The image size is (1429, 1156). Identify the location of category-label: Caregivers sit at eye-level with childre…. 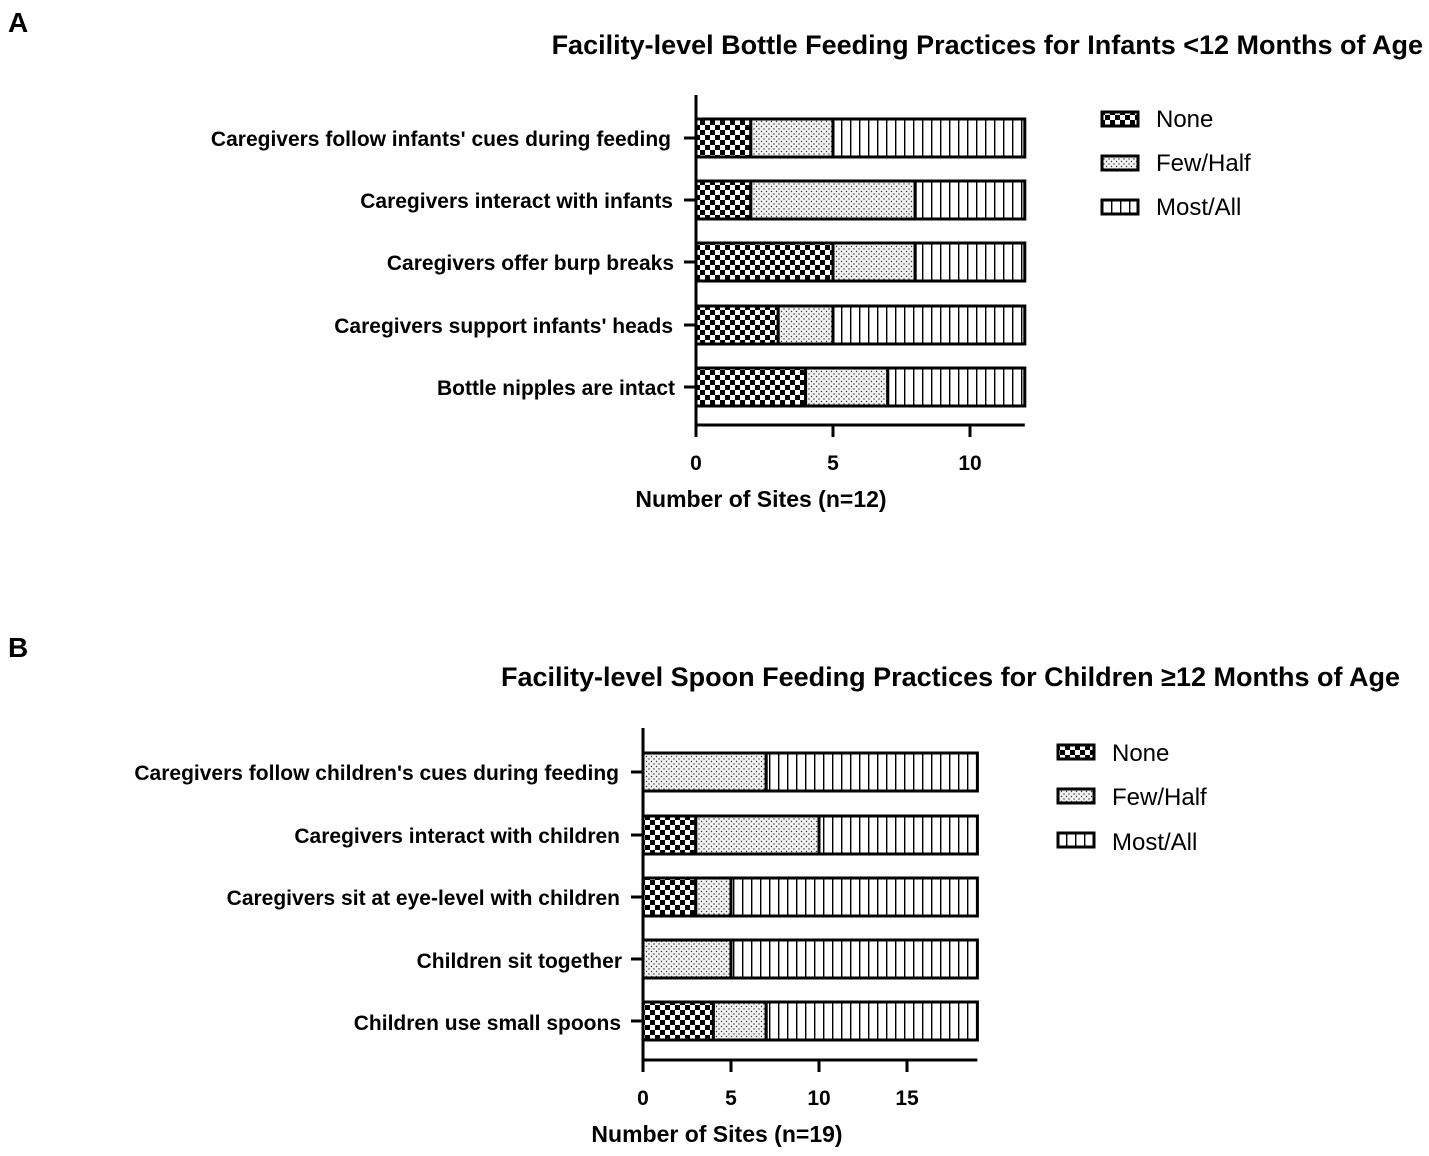
(423, 898).